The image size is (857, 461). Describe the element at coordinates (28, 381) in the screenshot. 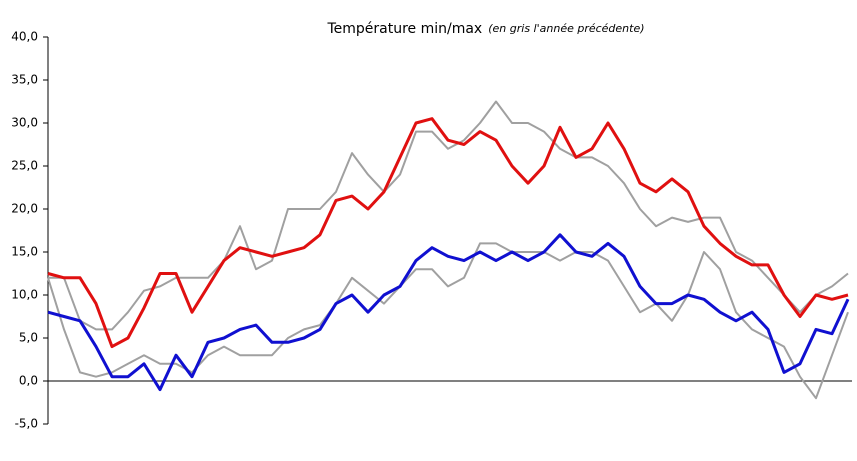

I see `y-tick-label: 0,0` at that location.